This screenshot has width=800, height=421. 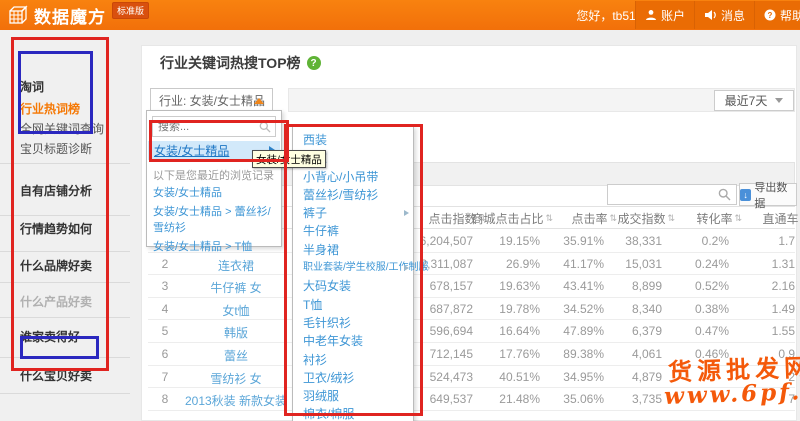 I want to click on sort-icon: ⇅, so click(x=549, y=218).